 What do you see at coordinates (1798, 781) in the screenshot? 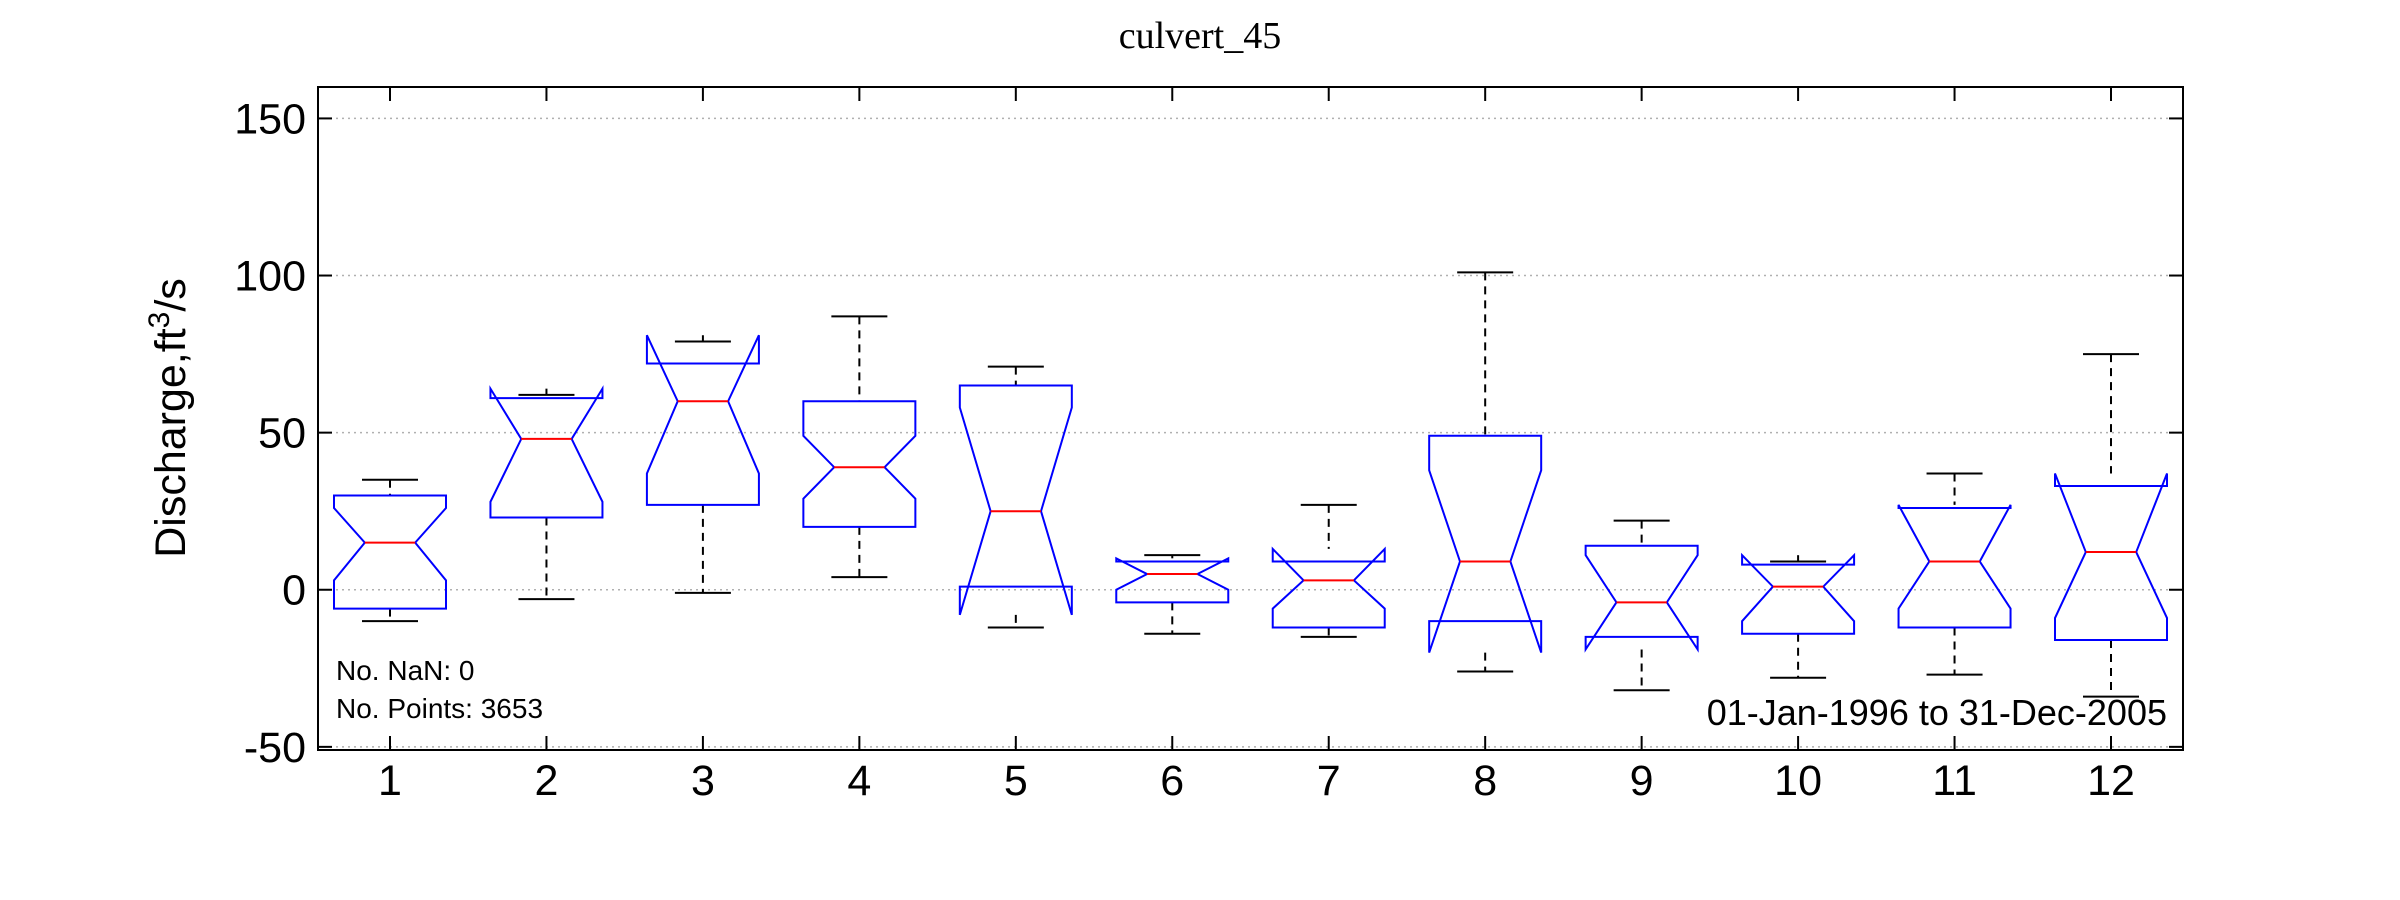
I see `x-tick-label: 10` at bounding box center [1798, 781].